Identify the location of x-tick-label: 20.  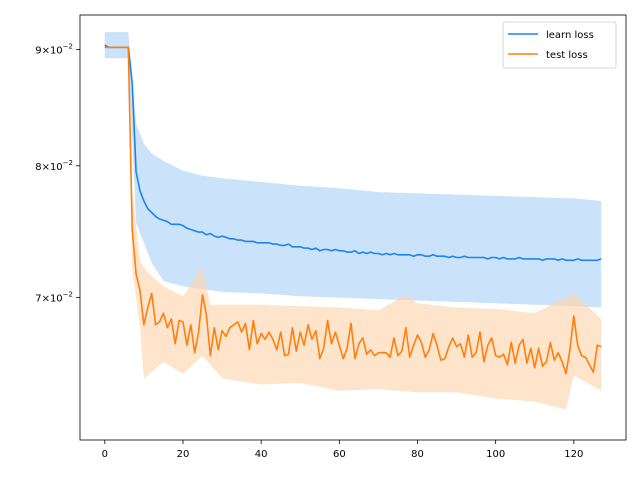
(183, 454).